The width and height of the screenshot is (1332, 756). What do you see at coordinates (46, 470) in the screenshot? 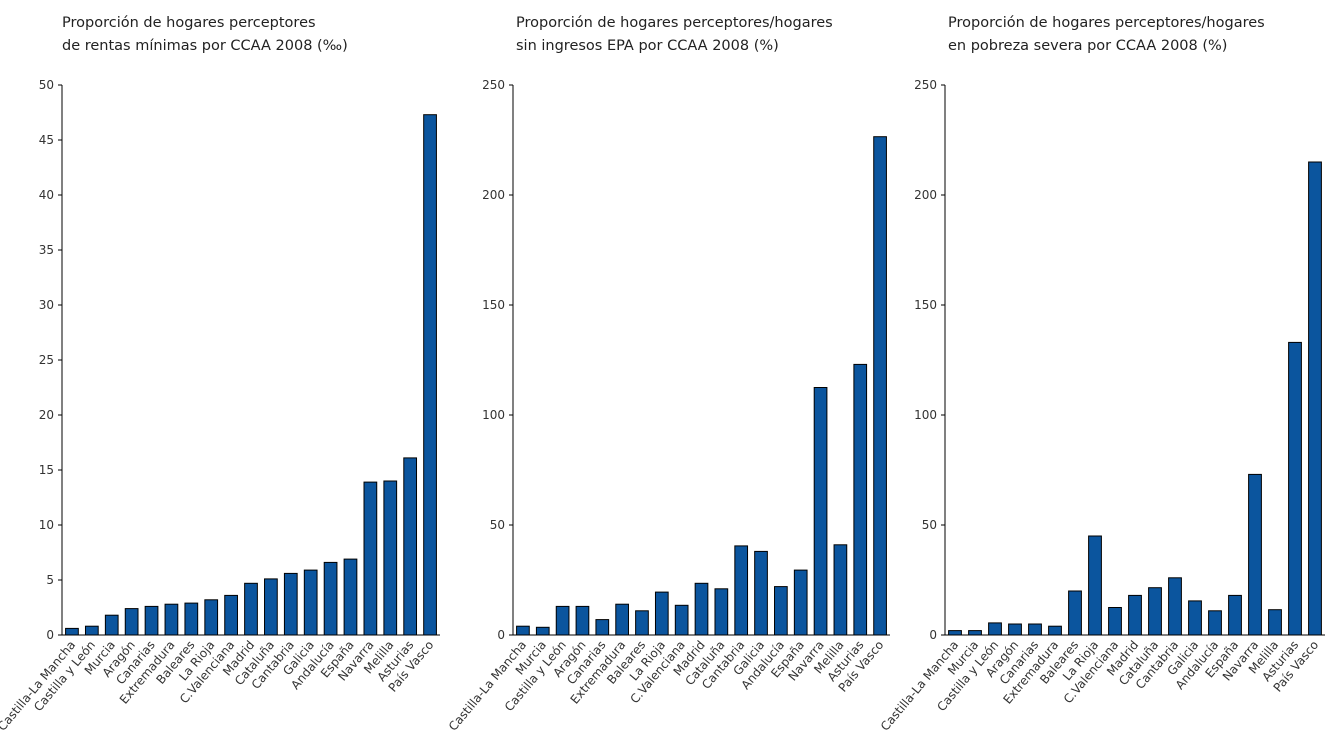
I see `y-tick-label: 15` at bounding box center [46, 470].